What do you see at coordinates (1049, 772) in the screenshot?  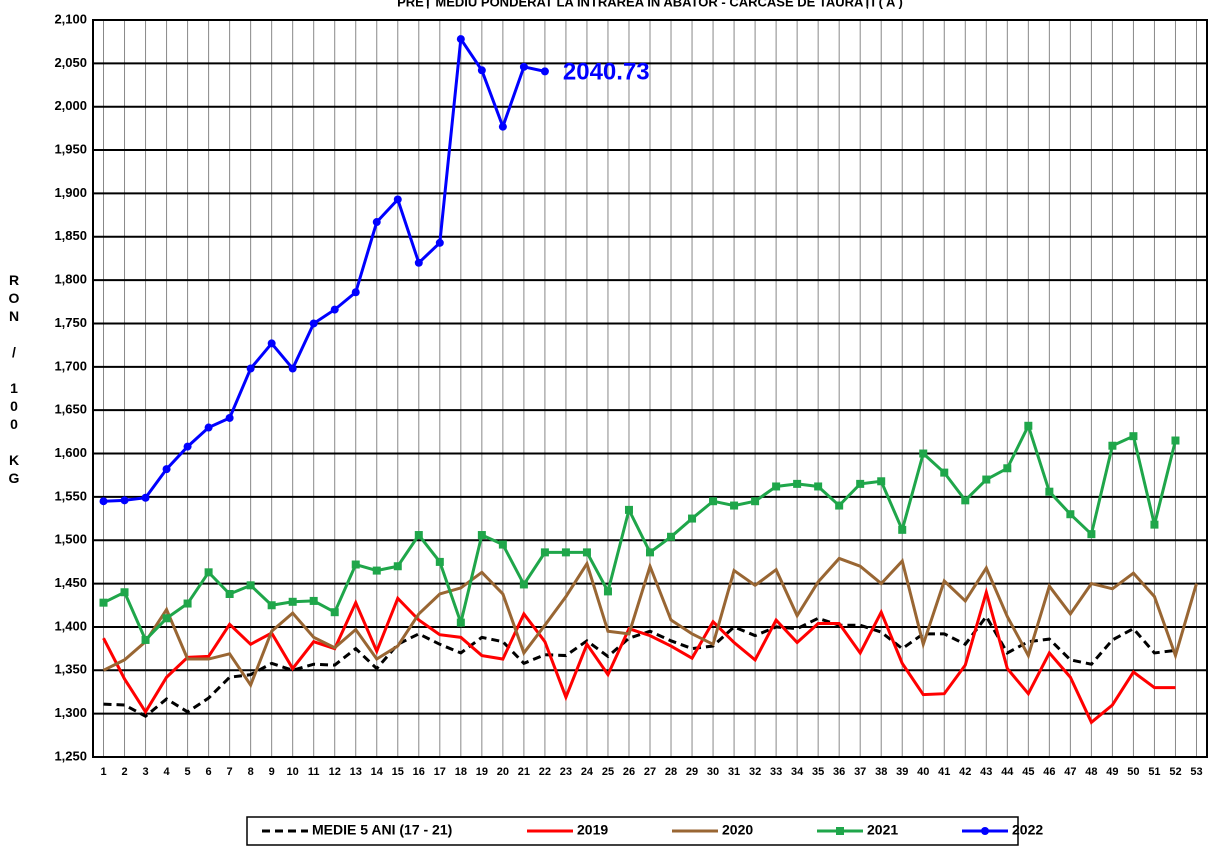 I see `x-tick-label: 46` at bounding box center [1049, 772].